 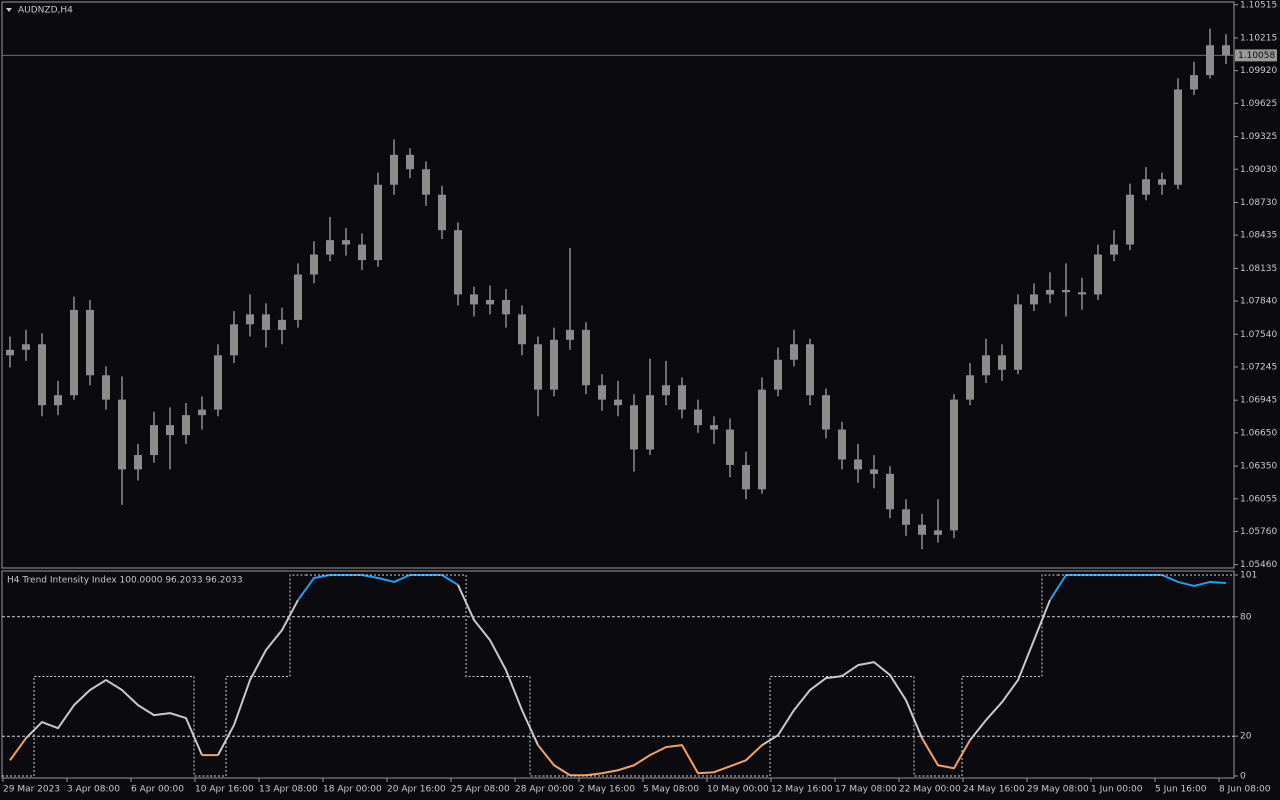 I want to click on y-tick-label: 1.05760, so click(x=1258, y=532).